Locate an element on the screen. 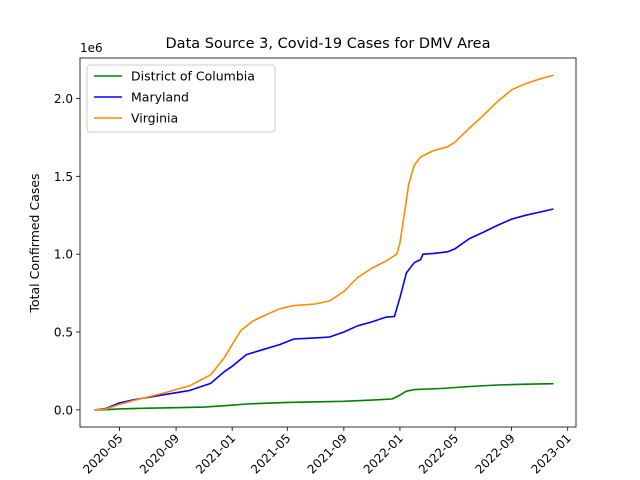 Image resolution: width=640 pixels, height=480 pixels. y-tick-label-0: 0.0 is located at coordinates (63, 410).